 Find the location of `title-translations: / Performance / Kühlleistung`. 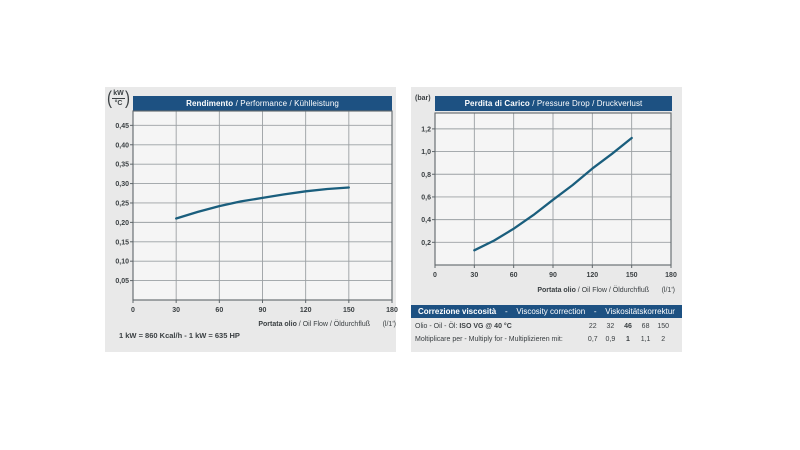

title-translations: / Performance / Kühlleistung is located at coordinates (286, 103).